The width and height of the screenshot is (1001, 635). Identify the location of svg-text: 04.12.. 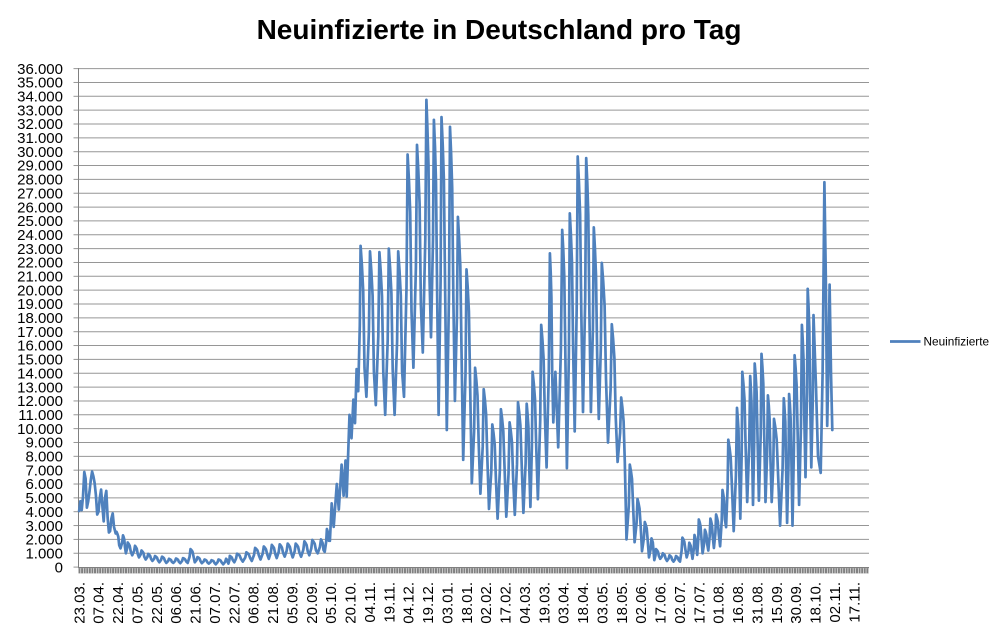
(409, 603).